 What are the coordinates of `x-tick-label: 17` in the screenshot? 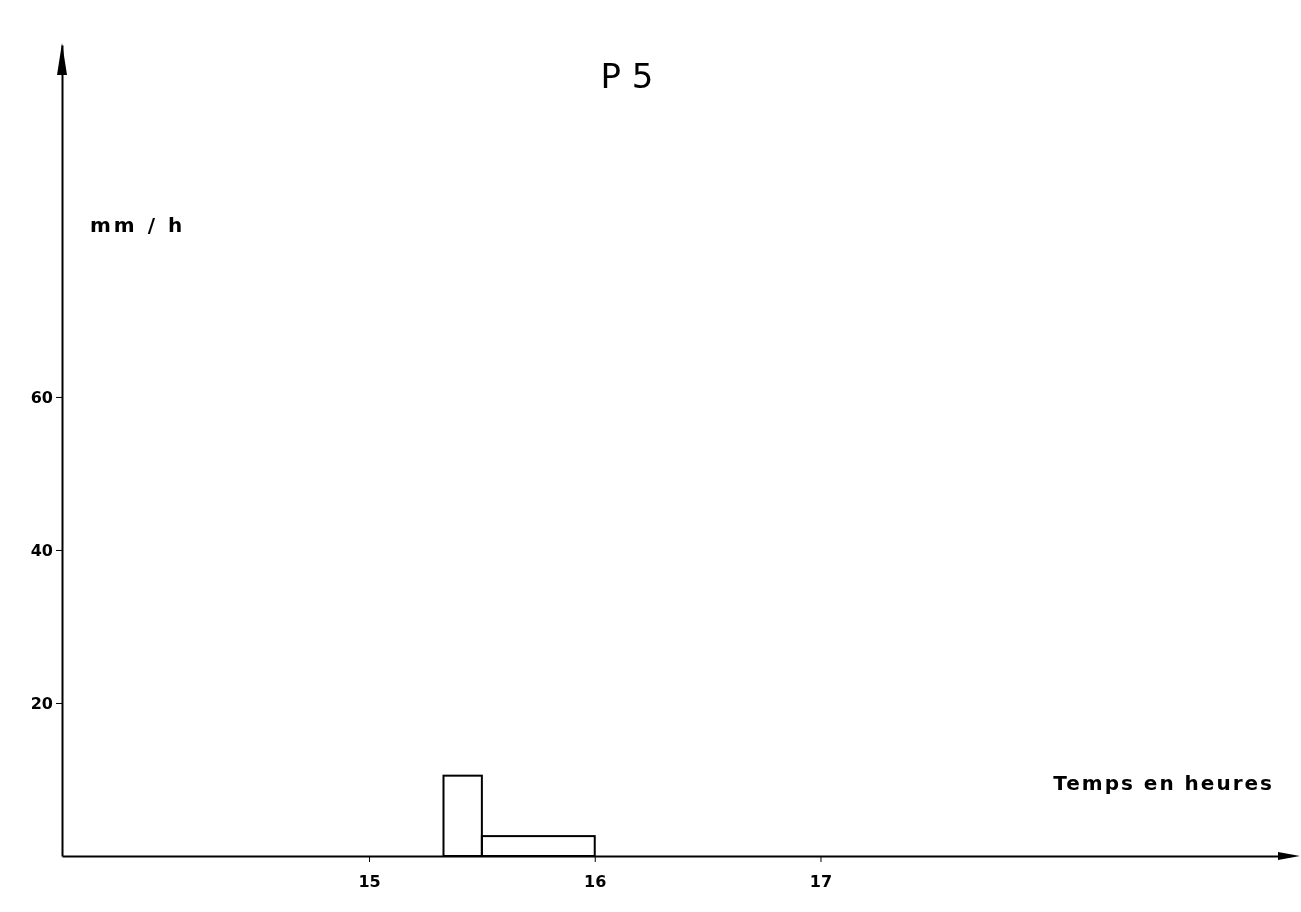 It's located at (821, 882).